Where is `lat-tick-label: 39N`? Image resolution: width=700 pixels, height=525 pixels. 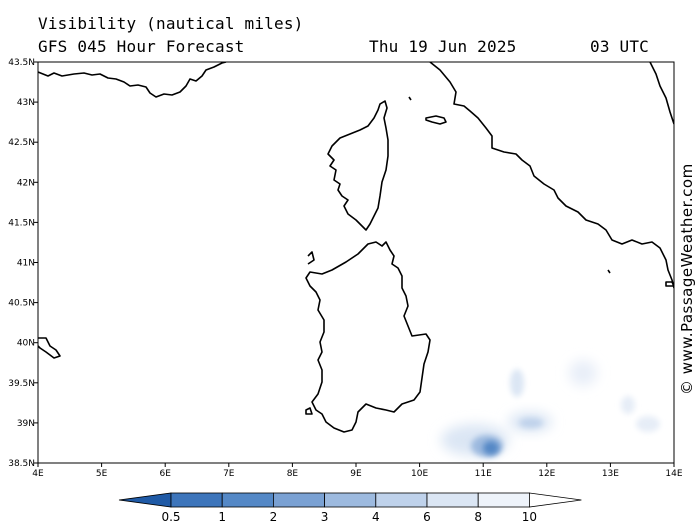 lat-tick-label: 39N is located at coordinates (26, 424).